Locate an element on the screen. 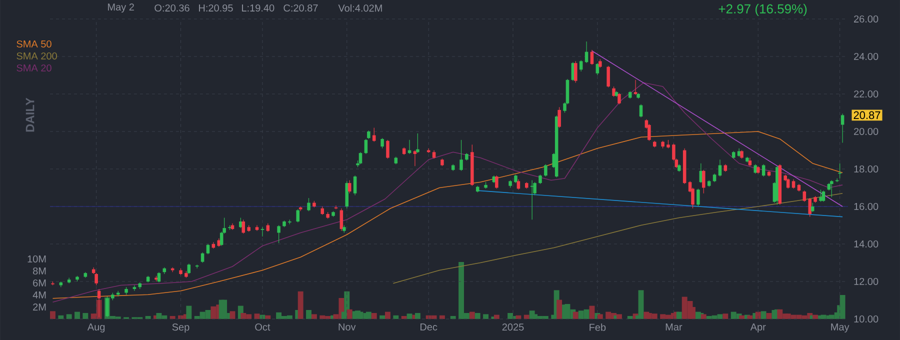 The height and width of the screenshot is (340, 900). y-tick-label: 12.00 is located at coordinates (866, 282).